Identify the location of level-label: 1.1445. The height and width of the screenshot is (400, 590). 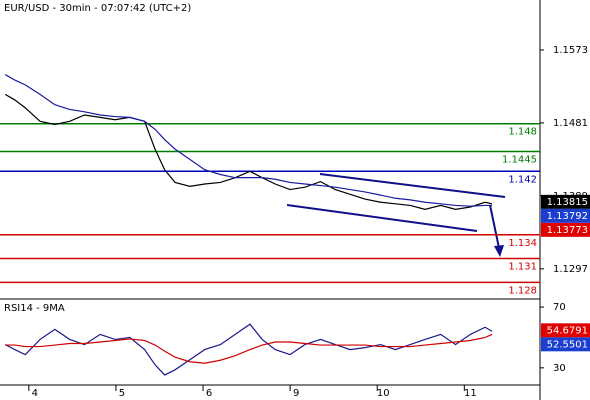
(519, 159).